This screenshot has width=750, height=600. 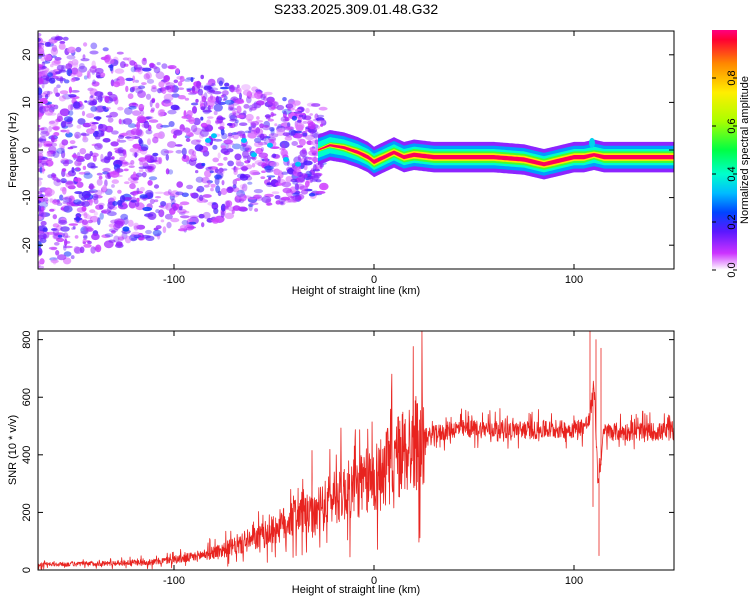 What do you see at coordinates (725, 174) in the screenshot?
I see `colorbar-ticks: 0.0 0.2 0.4 0.6 0.8` at bounding box center [725, 174].